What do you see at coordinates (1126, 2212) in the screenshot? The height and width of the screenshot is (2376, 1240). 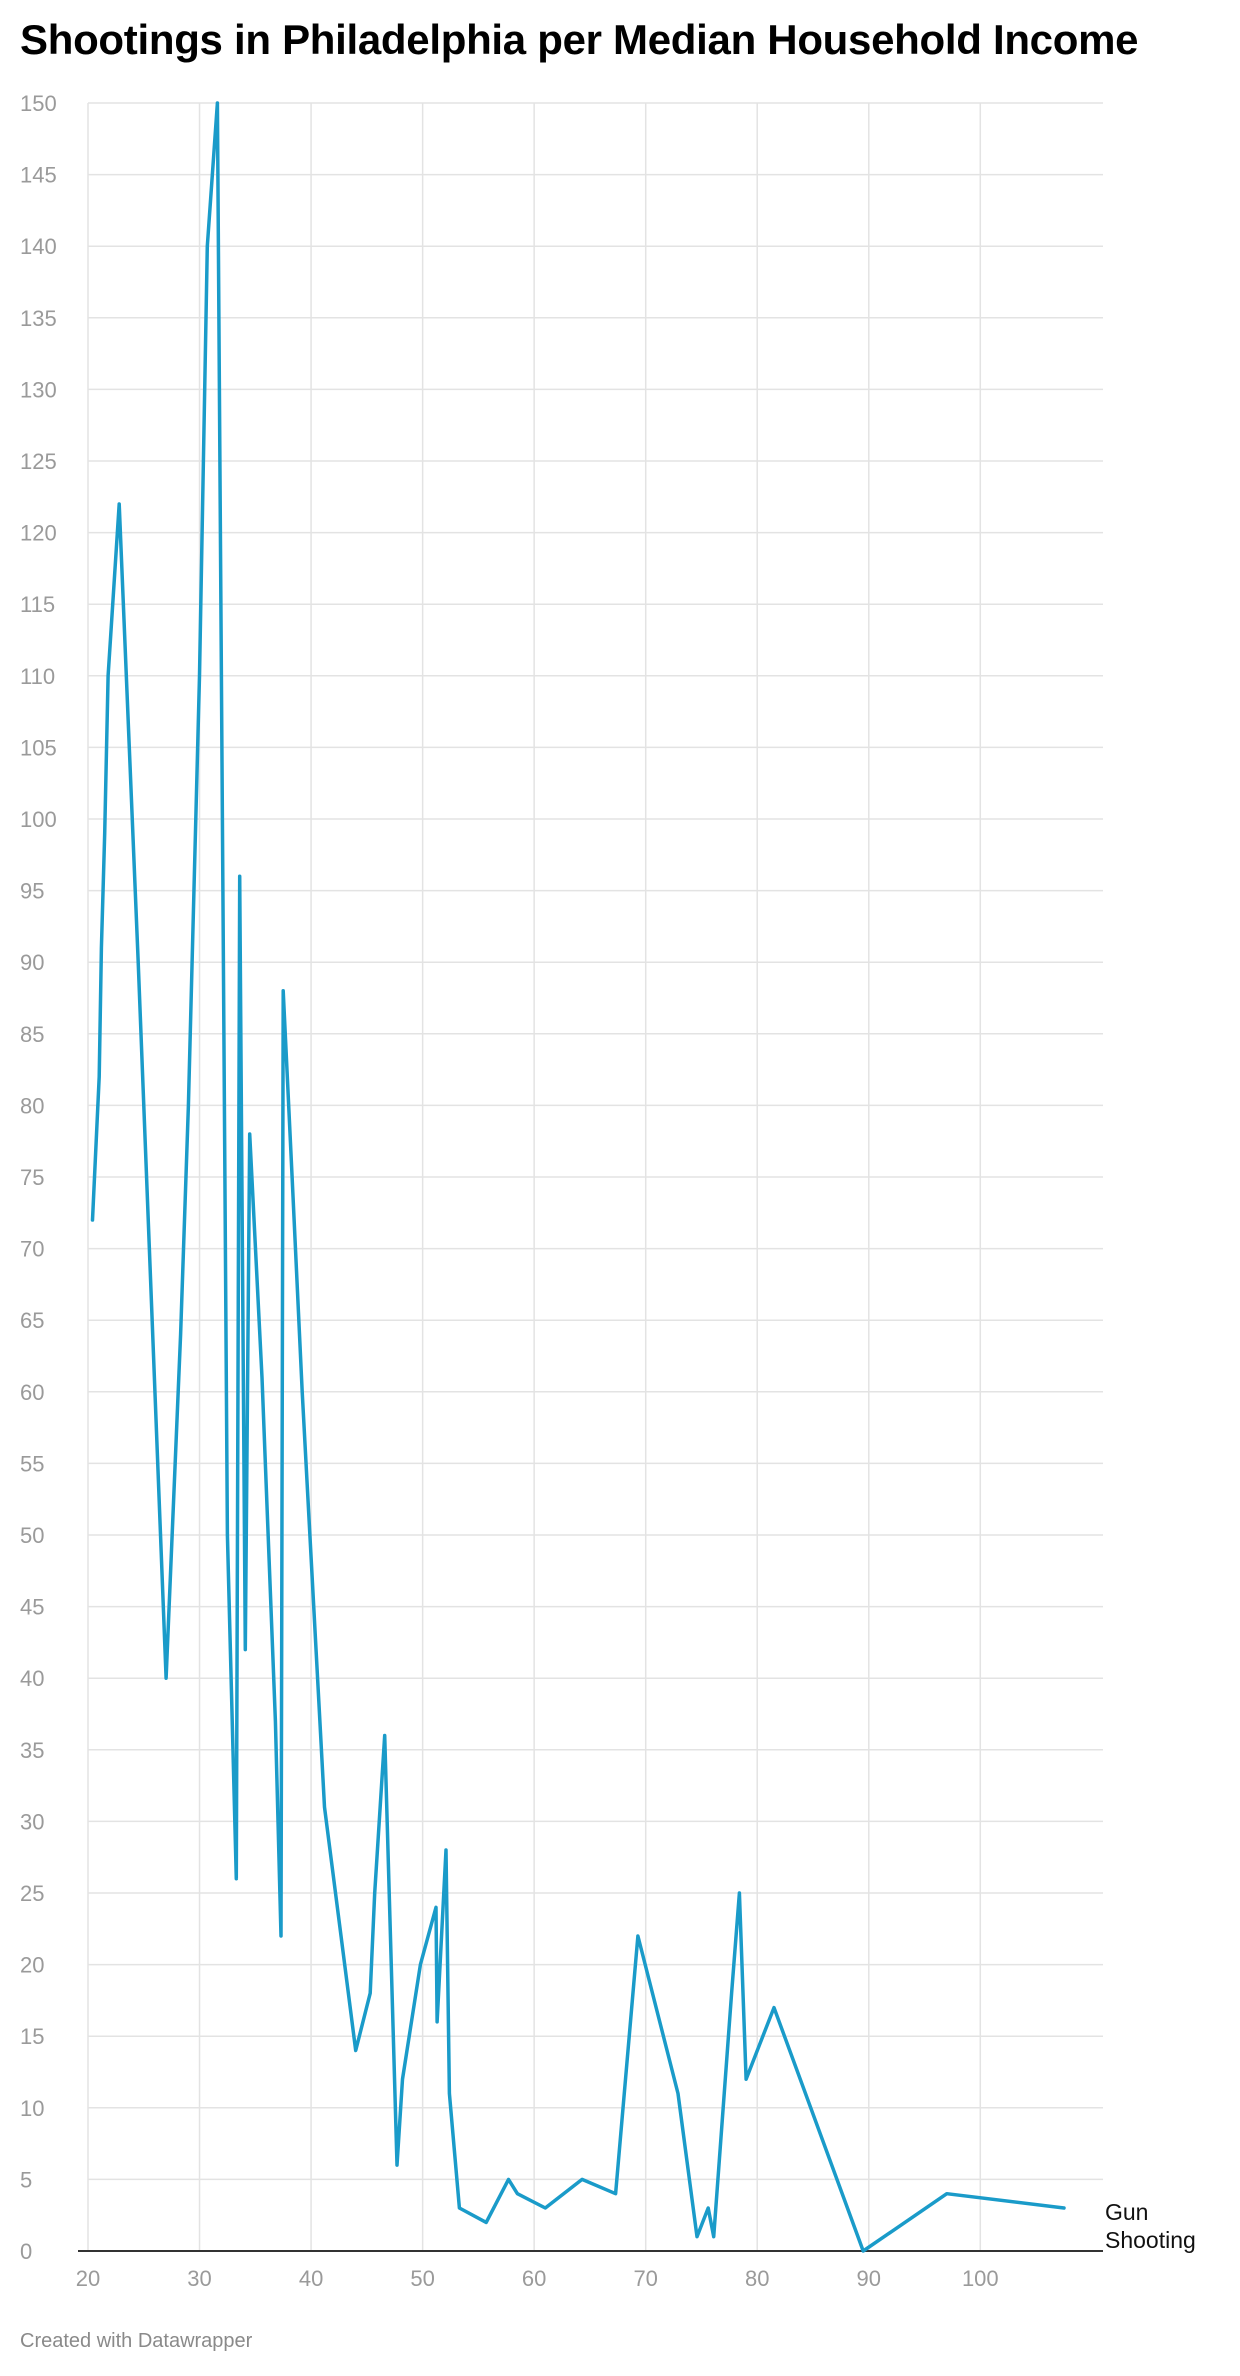 I see `series-label-line: Gun` at bounding box center [1126, 2212].